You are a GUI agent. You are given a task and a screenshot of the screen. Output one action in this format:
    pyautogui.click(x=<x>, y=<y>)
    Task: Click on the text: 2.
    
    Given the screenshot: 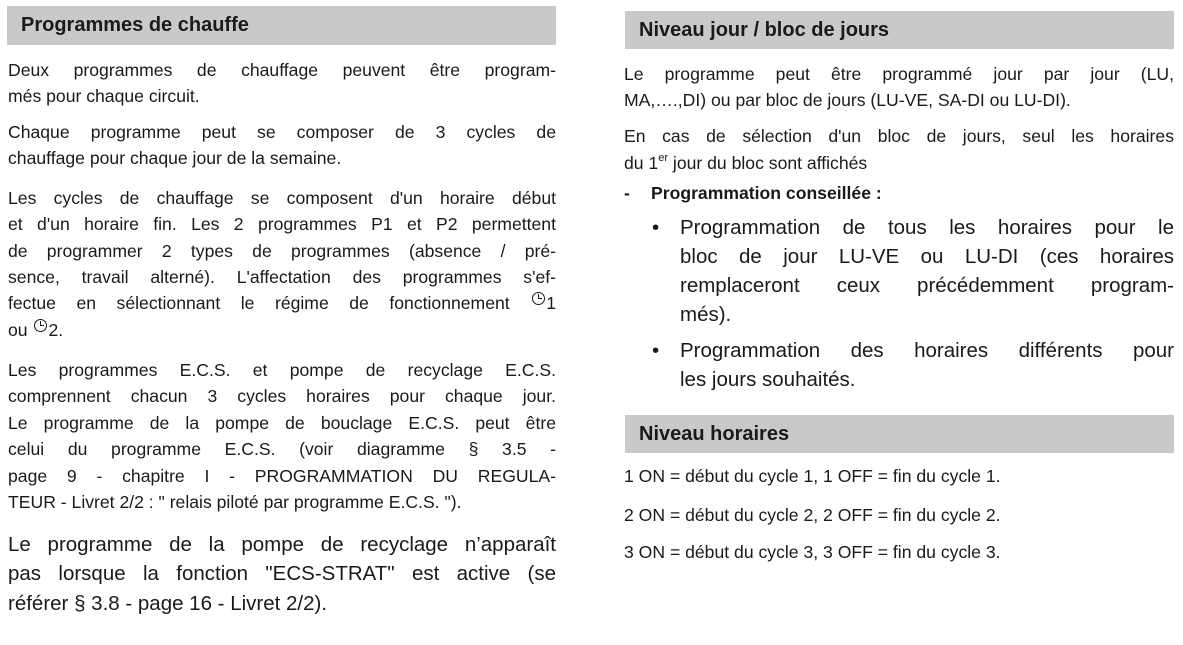 What is the action you would take?
    pyautogui.click(x=56, y=330)
    